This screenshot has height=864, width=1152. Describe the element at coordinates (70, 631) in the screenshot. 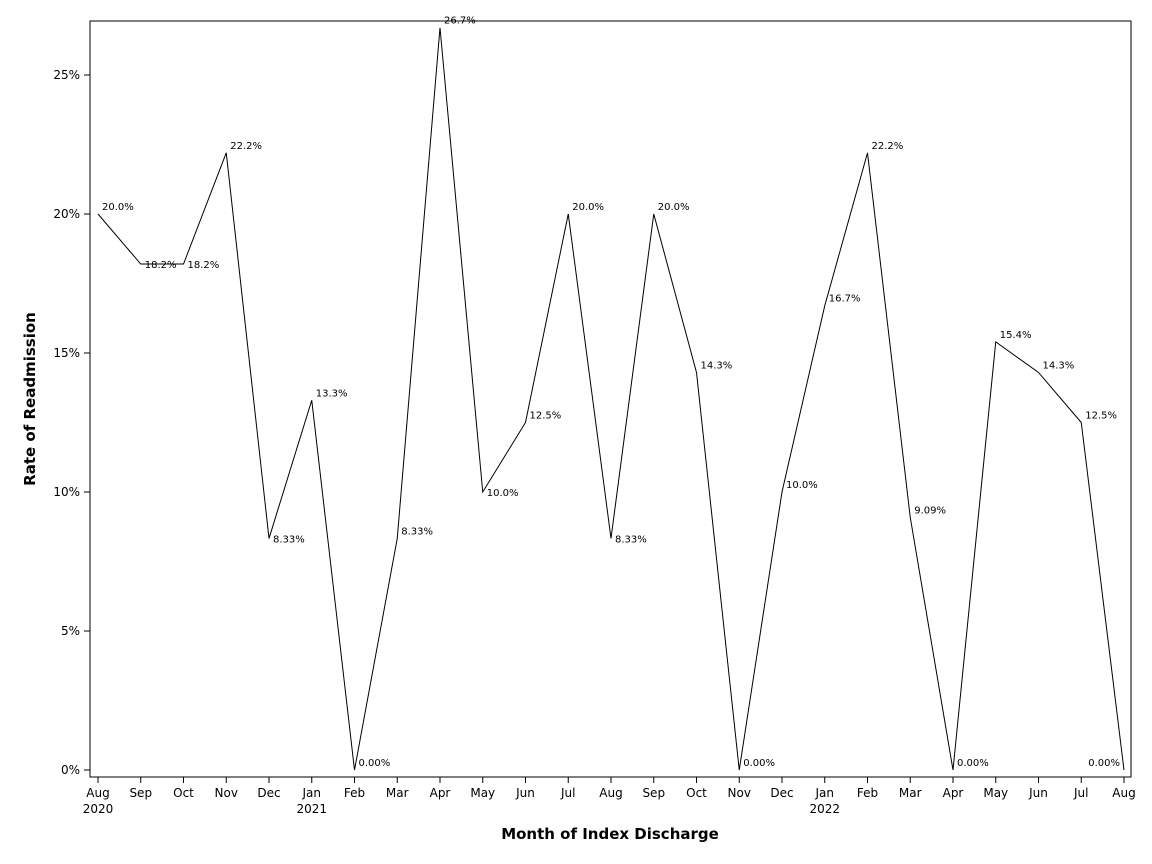

I see `y-tick-label: 5%` at that location.